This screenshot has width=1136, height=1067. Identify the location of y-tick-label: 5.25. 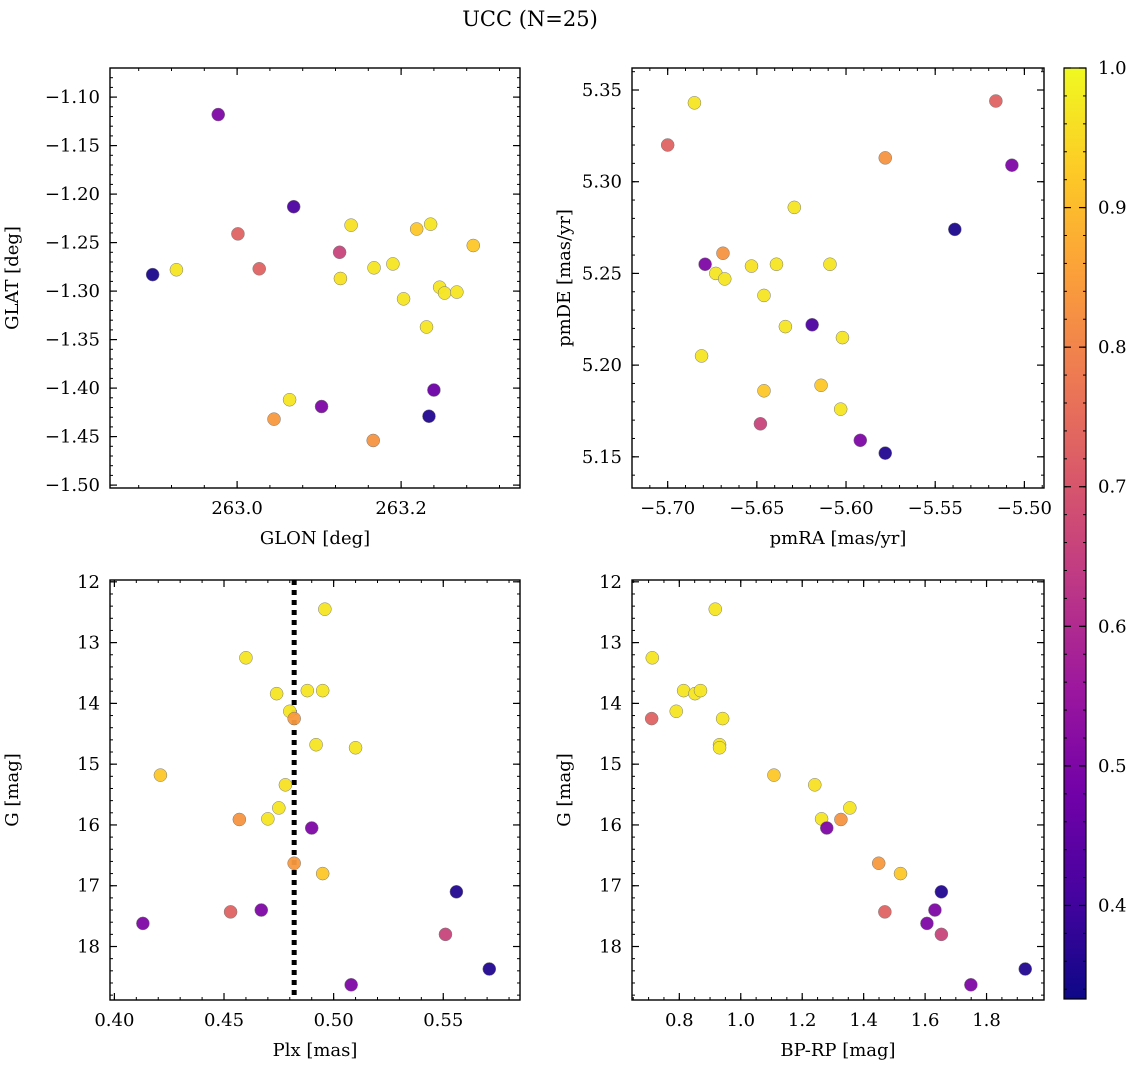
(602, 273).